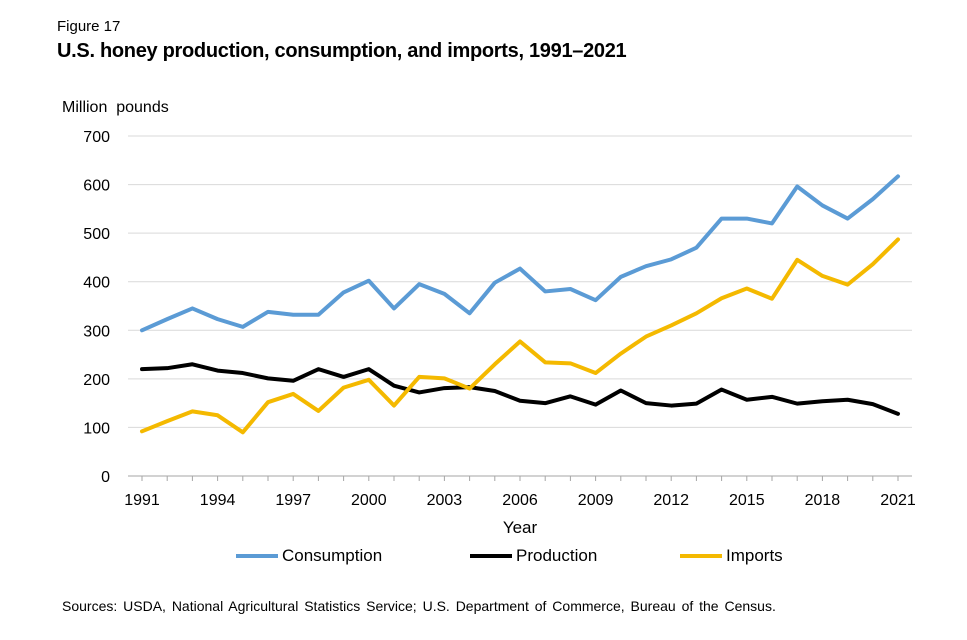 The width and height of the screenshot is (967, 640). I want to click on y-tick-label-100: 100, so click(96, 428).